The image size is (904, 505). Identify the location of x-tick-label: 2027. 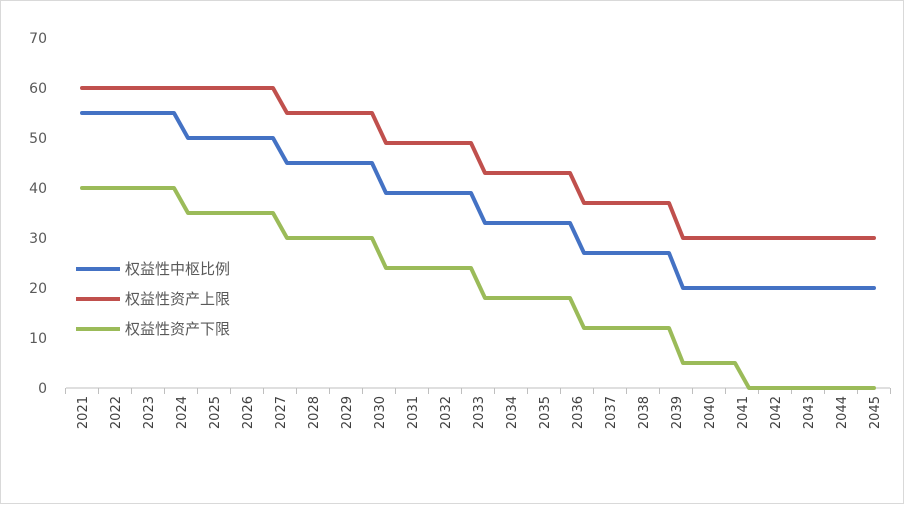
(281, 412).